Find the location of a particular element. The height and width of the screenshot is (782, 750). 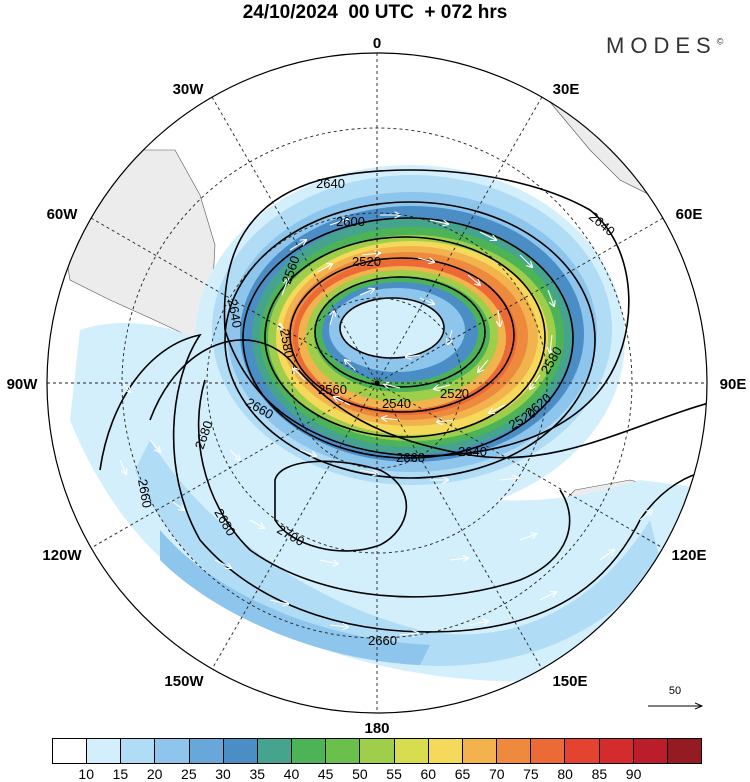

colorbar-tick-label: 80 is located at coordinates (565, 774).